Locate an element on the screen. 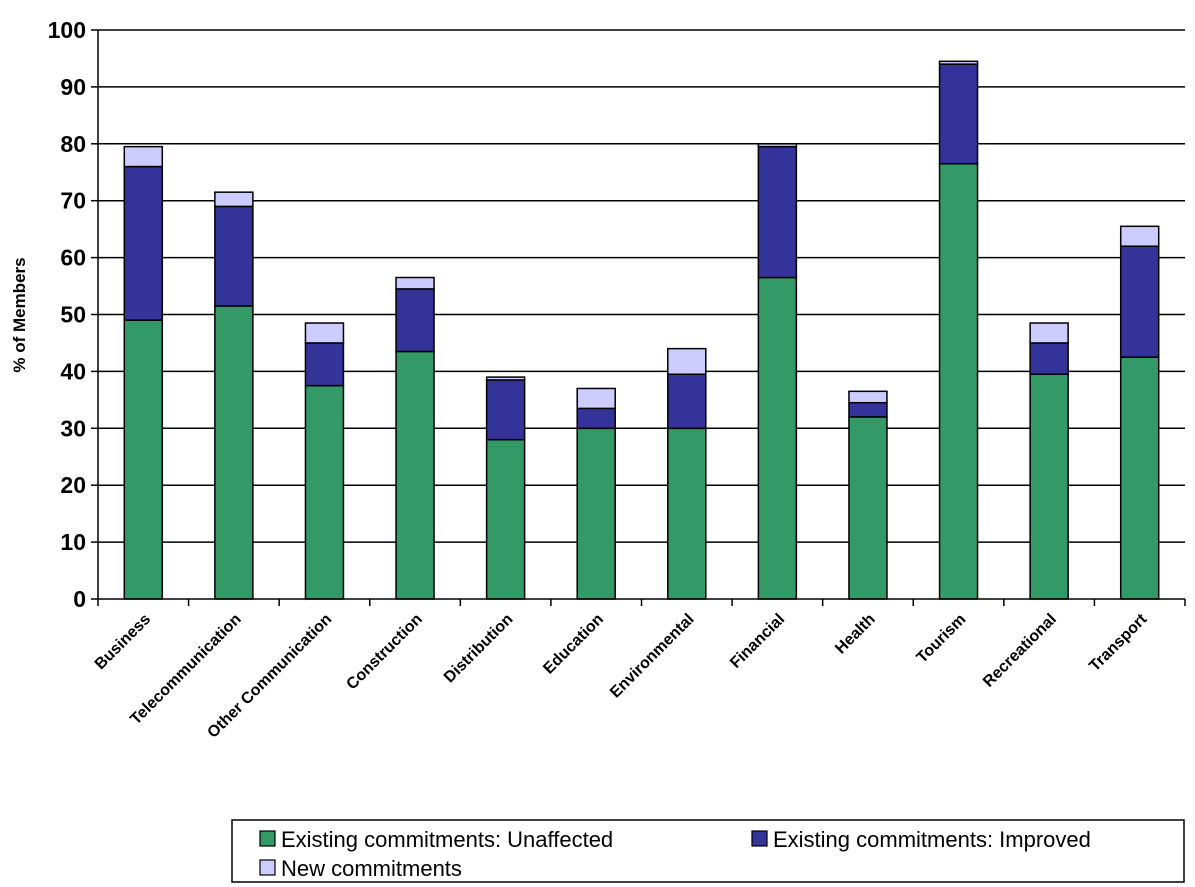  y-tick-label: 80 is located at coordinates (73, 144).